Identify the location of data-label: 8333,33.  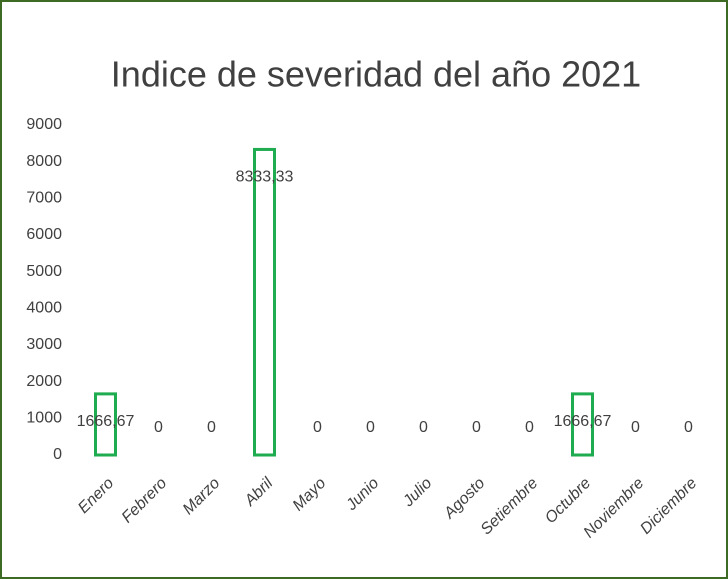
(265, 177).